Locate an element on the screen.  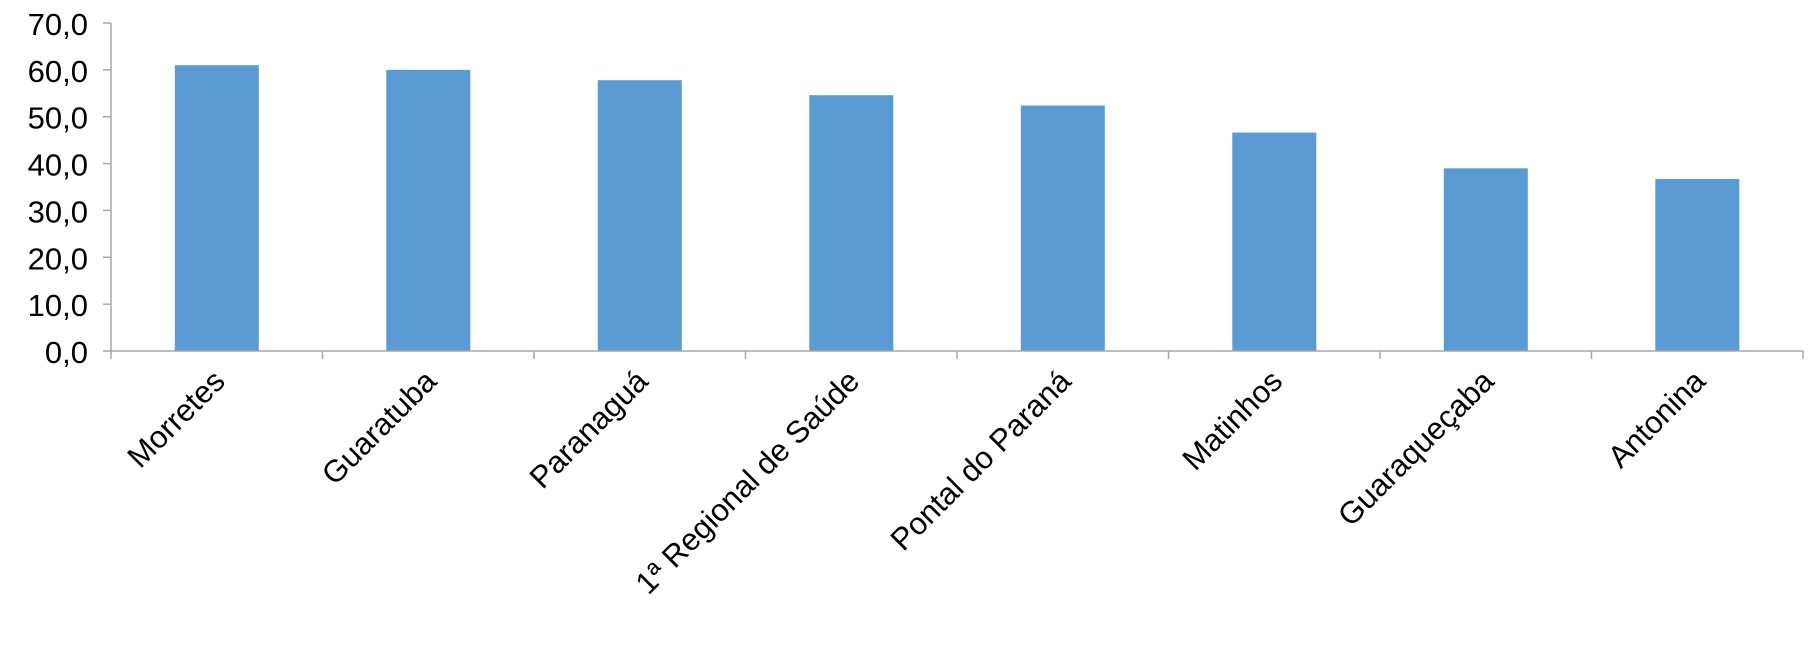
x-tick-label: Guaraqueçaba is located at coordinates (1416, 448).